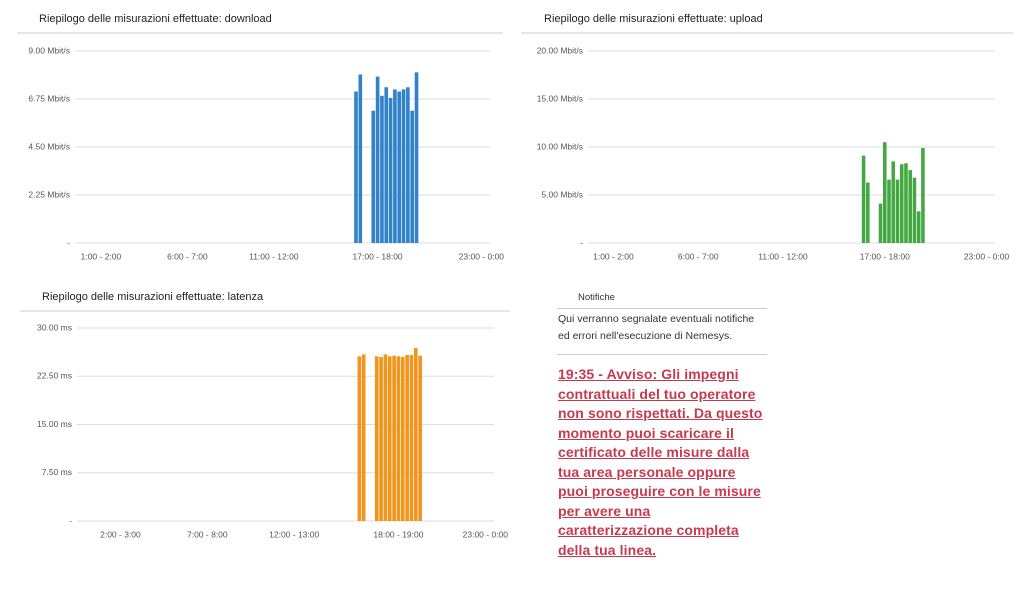 The image size is (1024, 608). Describe the element at coordinates (294, 534) in the screenshot. I see `x-tick-label: 12:00 - 13:00` at that location.